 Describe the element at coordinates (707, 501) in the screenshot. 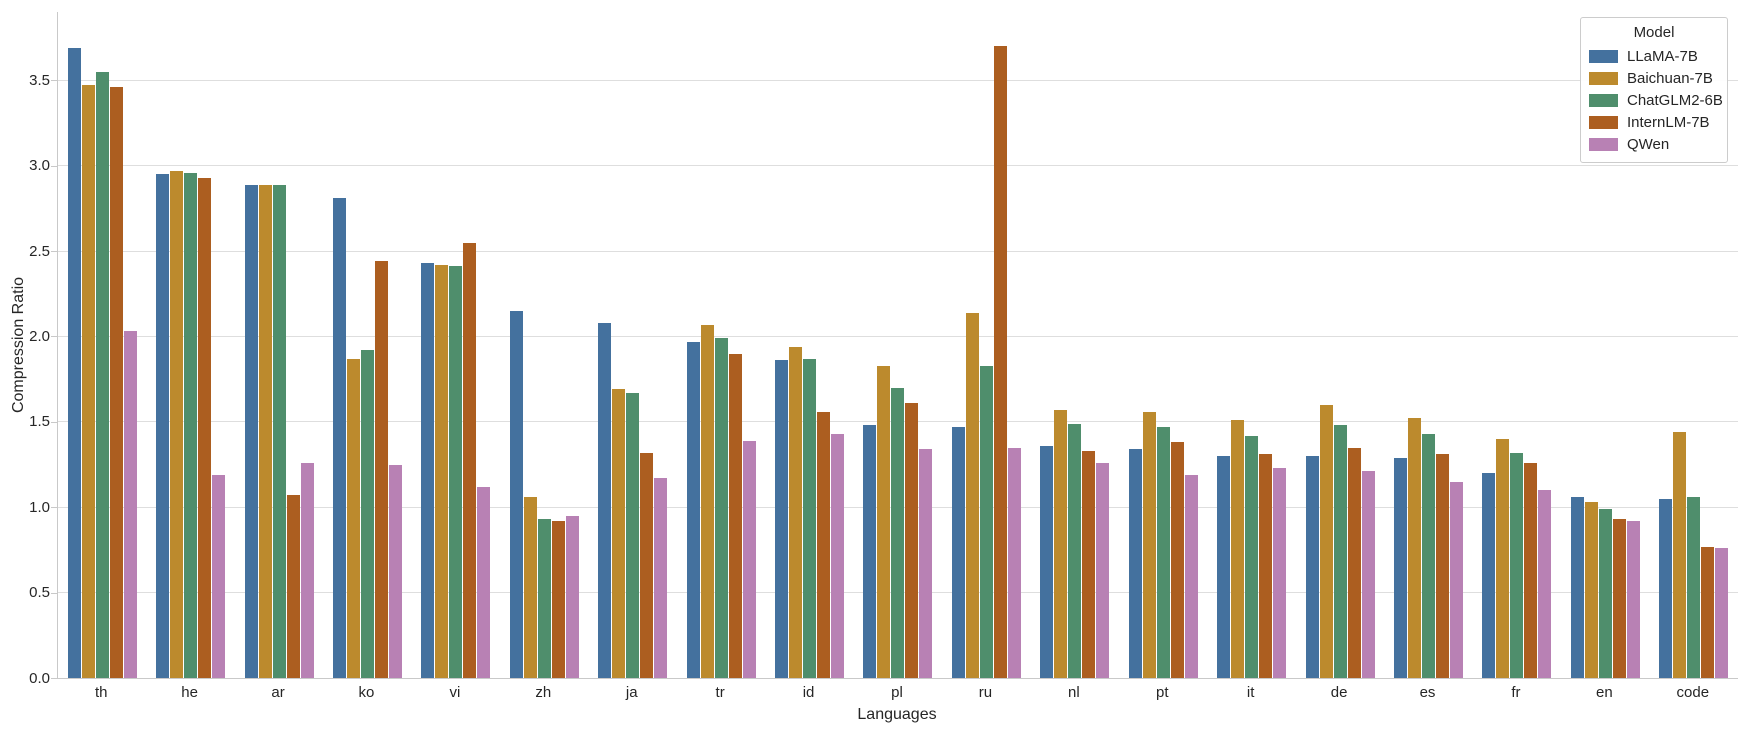

I see `bar-tr-Baichuan-7B` at that location.